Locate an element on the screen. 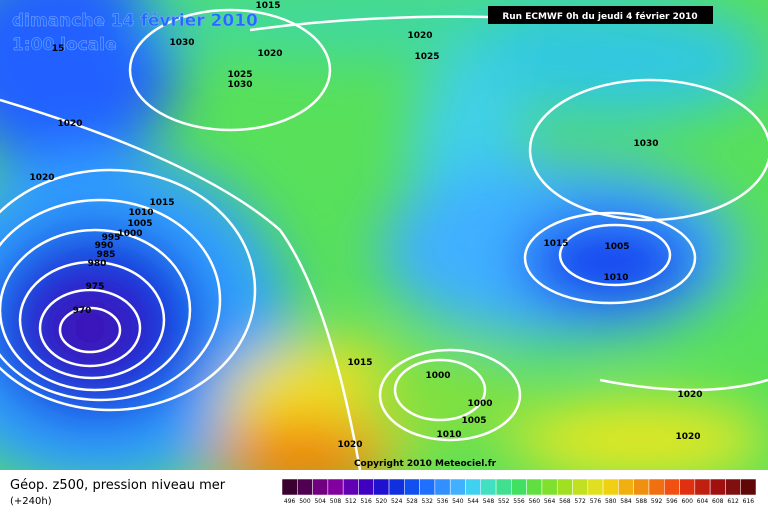 This screenshot has height=512, width=768. scale-label: 500 is located at coordinates (305, 501).